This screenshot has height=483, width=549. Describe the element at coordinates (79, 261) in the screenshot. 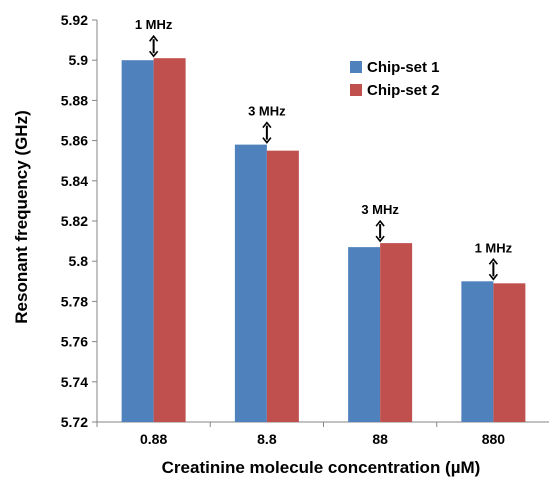

I see `y-tick-label: 5.8` at that location.